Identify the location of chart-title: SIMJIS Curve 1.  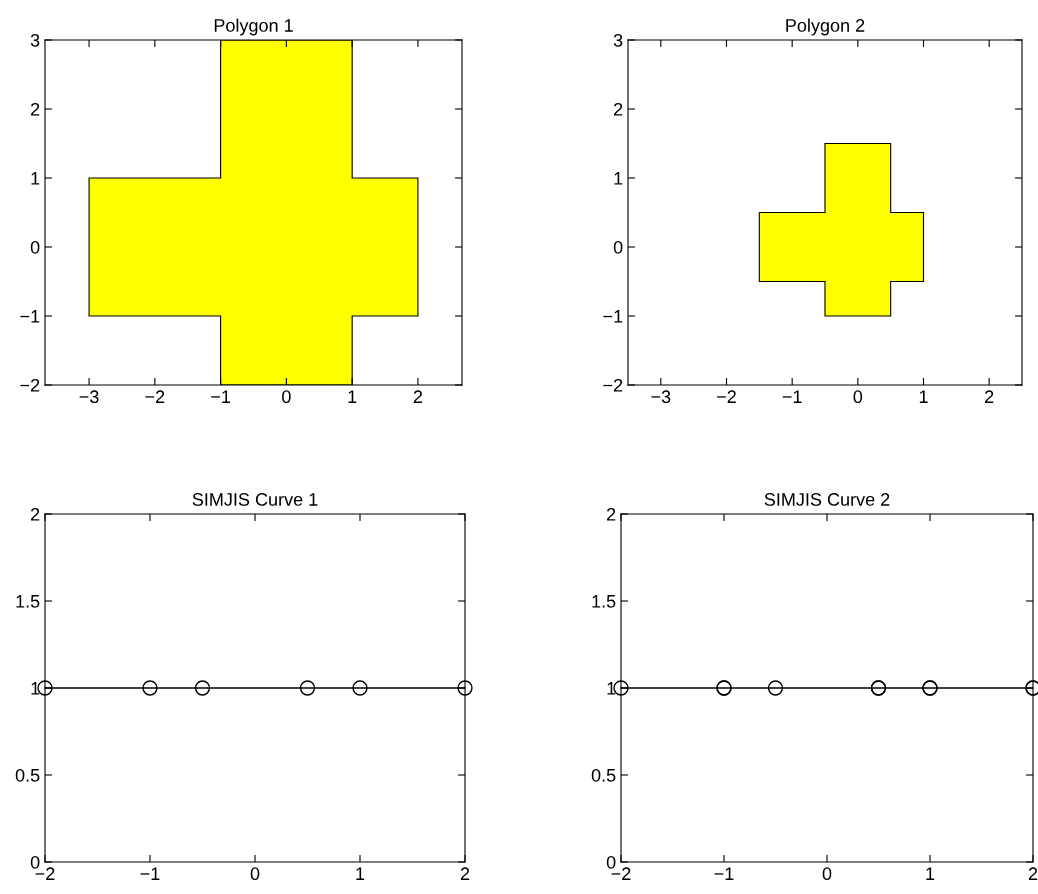
(255, 499).